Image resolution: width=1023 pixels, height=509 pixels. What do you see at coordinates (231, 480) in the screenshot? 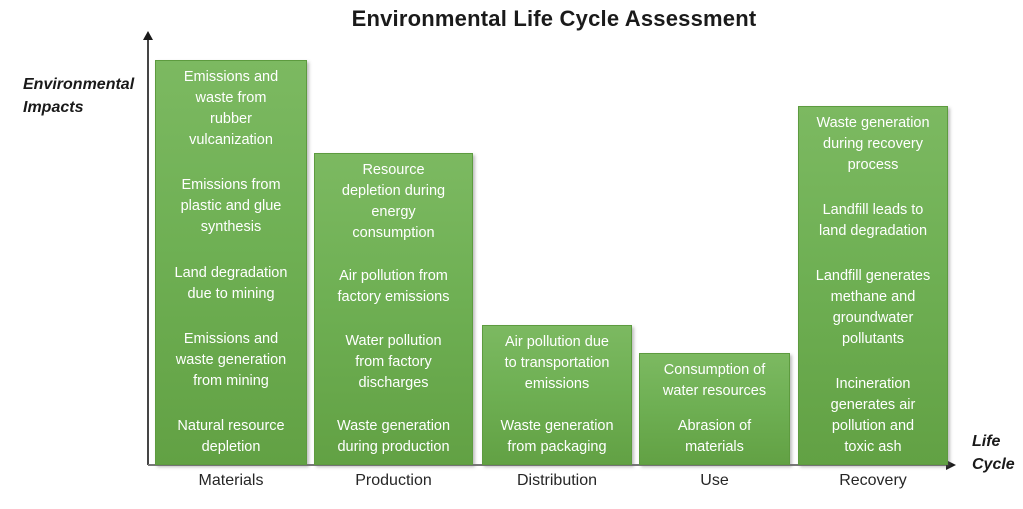
I see `category-label-materials: Materials` at bounding box center [231, 480].